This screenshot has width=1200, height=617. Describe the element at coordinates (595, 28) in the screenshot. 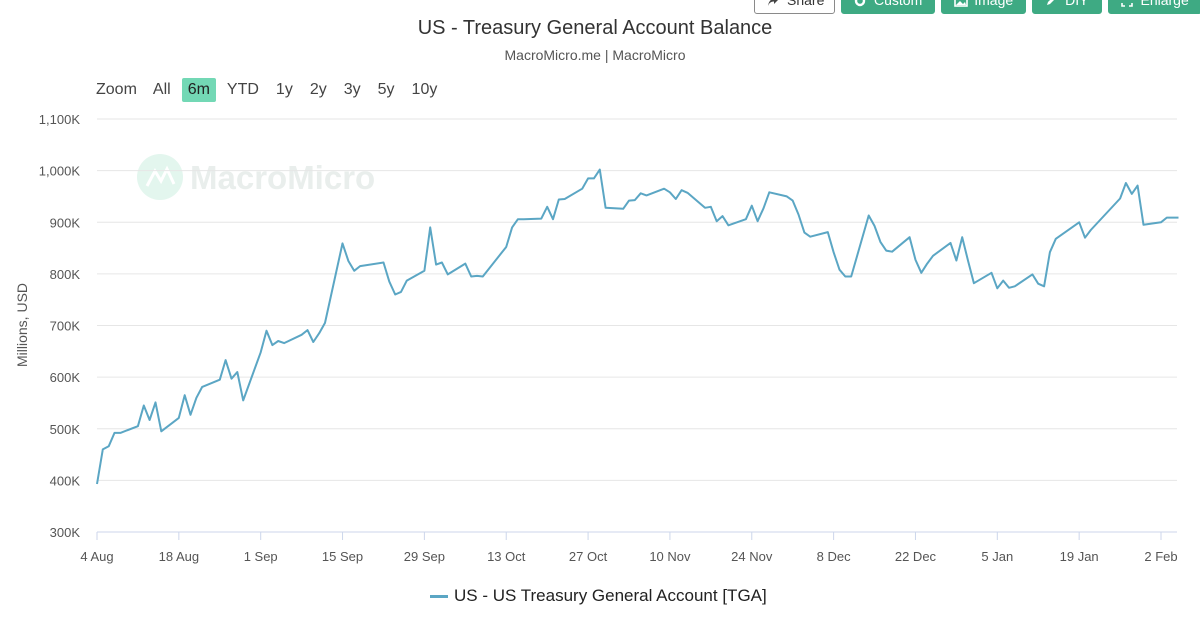

I see `chart-title: US - Treasury General Account Balance` at that location.